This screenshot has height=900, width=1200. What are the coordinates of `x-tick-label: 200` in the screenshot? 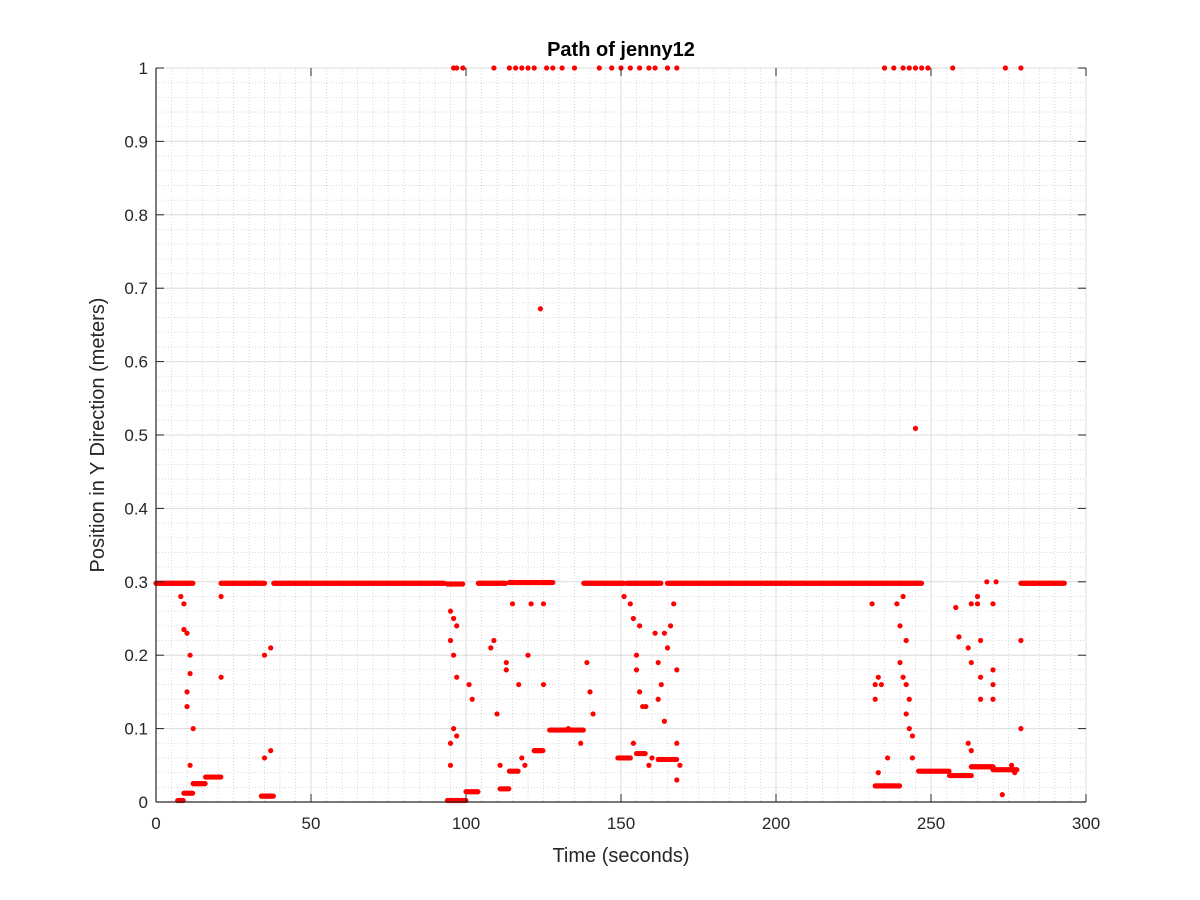 It's located at (776, 823).